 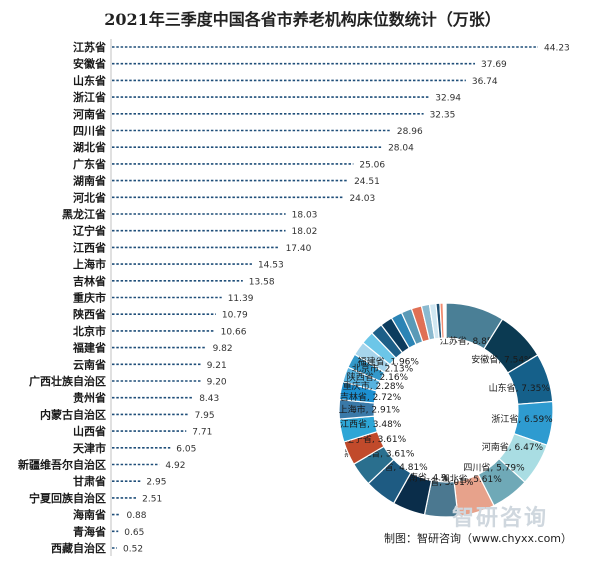 I want to click on category-label: 陕西省, so click(x=89, y=314).